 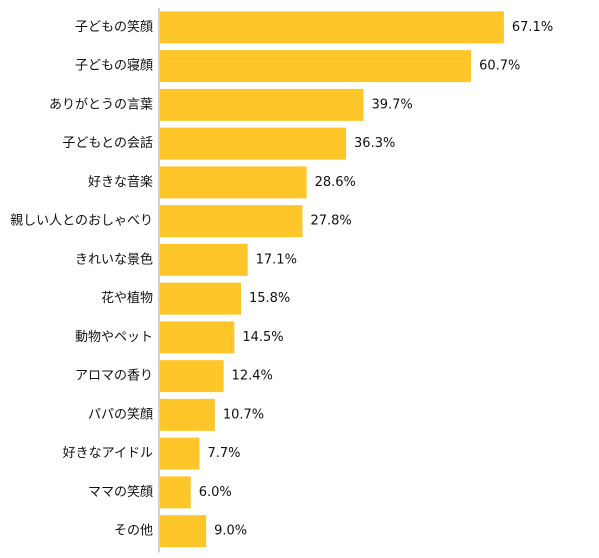 I want to click on value-label: 7.7%, so click(x=223, y=453).